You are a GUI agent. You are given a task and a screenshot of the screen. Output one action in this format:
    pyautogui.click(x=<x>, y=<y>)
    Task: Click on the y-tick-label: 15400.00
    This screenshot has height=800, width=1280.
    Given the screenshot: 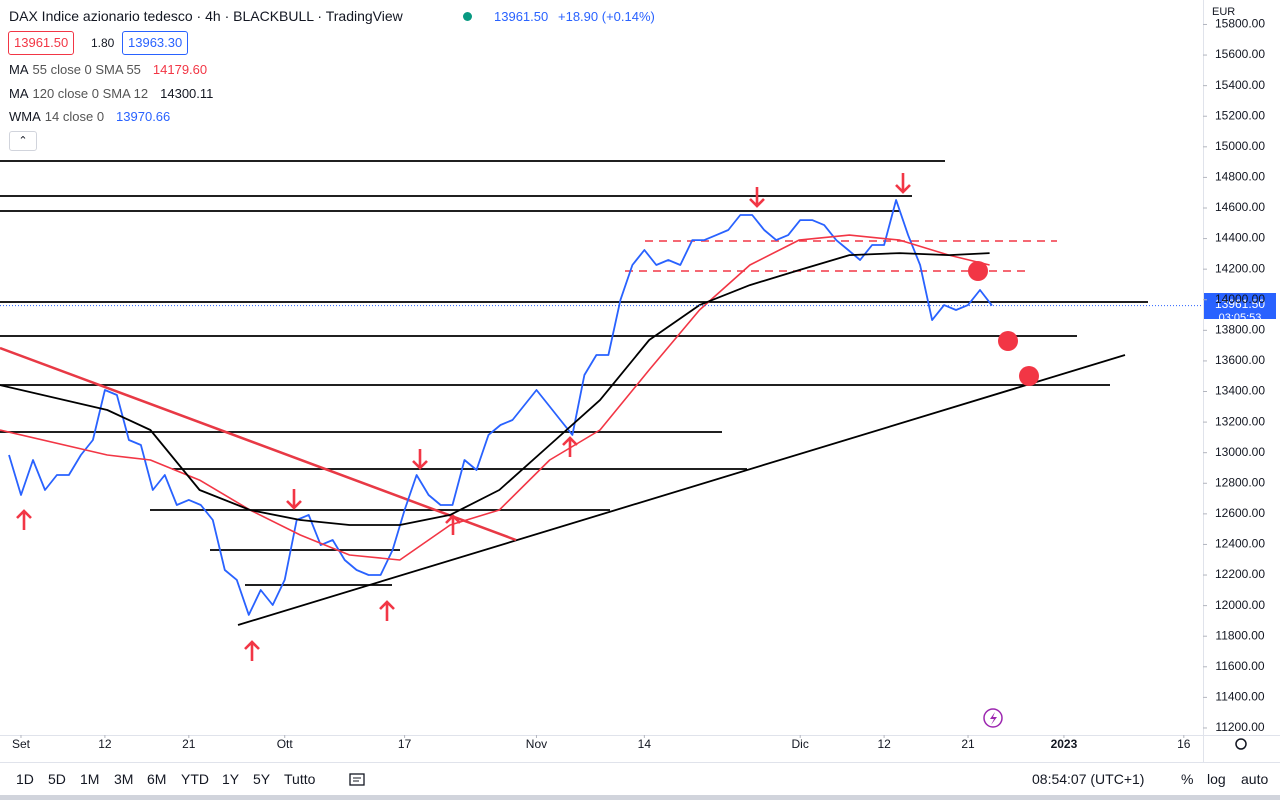 What is the action you would take?
    pyautogui.click(x=1240, y=85)
    